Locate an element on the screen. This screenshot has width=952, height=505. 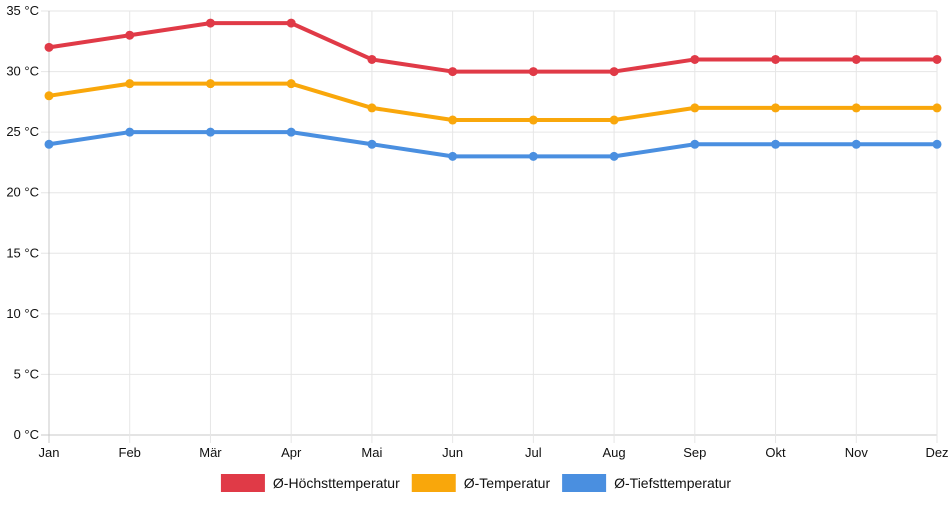
x-tick-label: Jul is located at coordinates (533, 452).